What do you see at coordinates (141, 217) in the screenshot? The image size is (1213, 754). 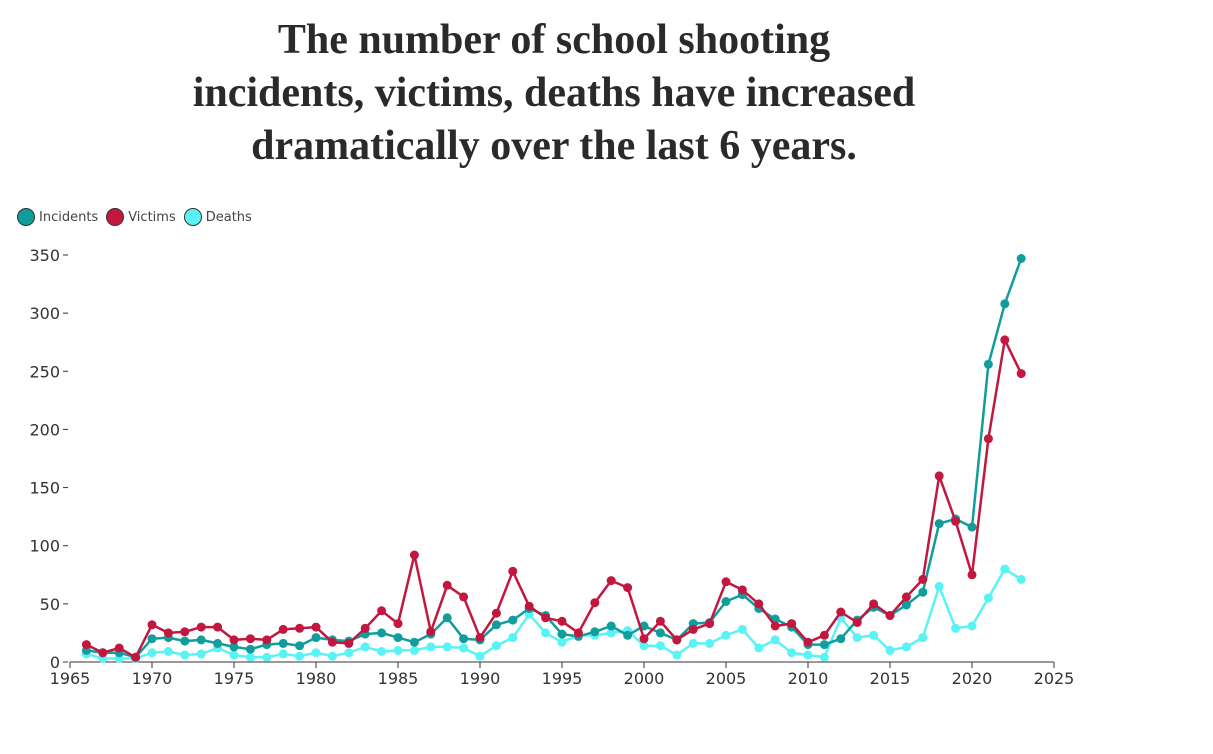 I see `legend-item-victims: Victims` at bounding box center [141, 217].